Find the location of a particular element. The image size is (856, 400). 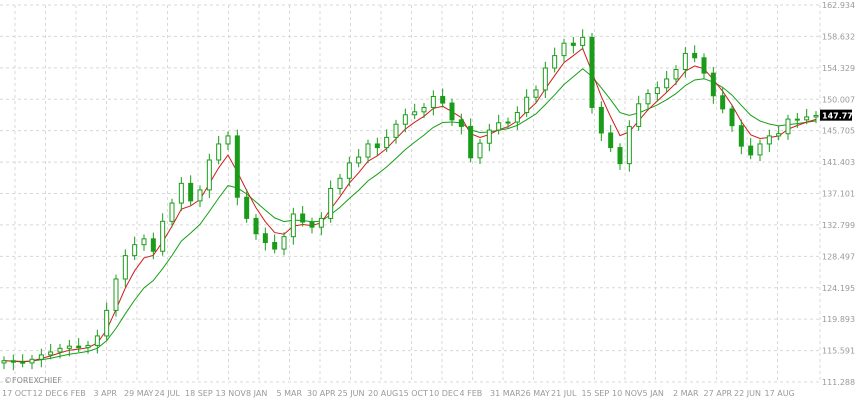

x-tick-label: 15 SEP is located at coordinates (596, 393).